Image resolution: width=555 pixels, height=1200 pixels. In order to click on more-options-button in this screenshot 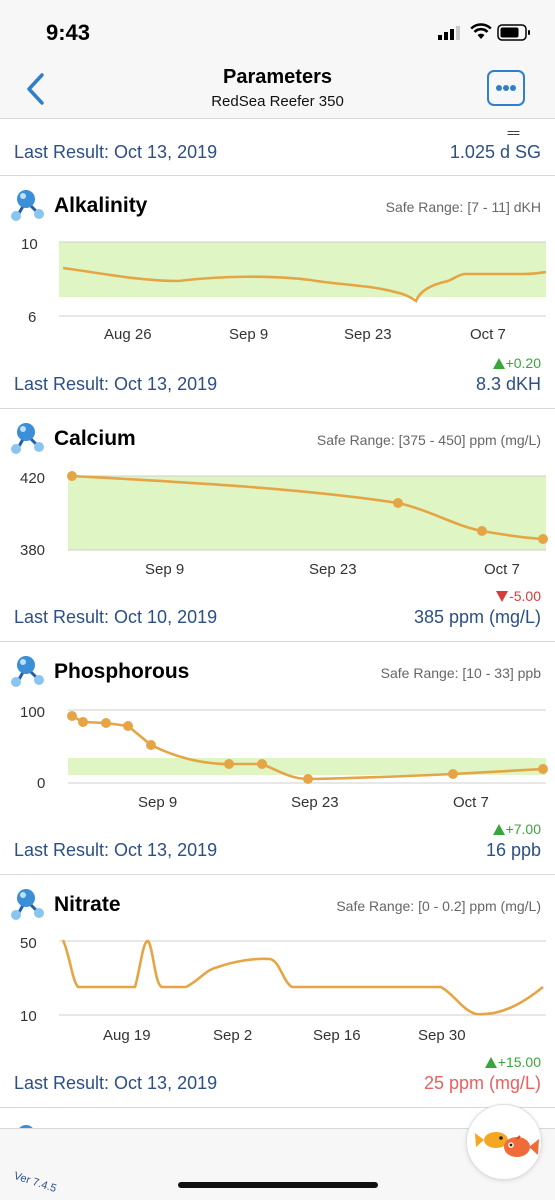, I will do `click(506, 88)`.